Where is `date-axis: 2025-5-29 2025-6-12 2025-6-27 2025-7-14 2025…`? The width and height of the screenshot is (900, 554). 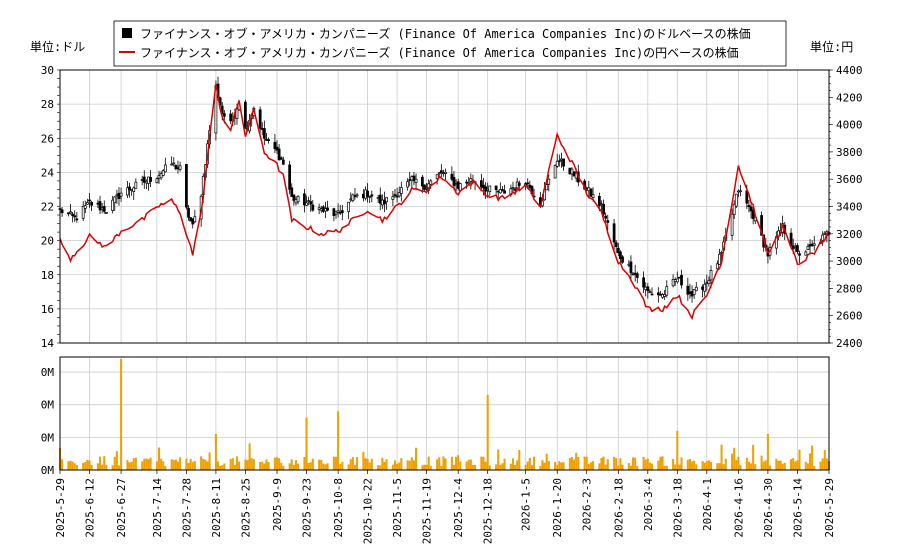
date-axis: 2025-5-29 2025-6-12 2025-6-27 2025-7-14 2025… is located at coordinates (445, 507).